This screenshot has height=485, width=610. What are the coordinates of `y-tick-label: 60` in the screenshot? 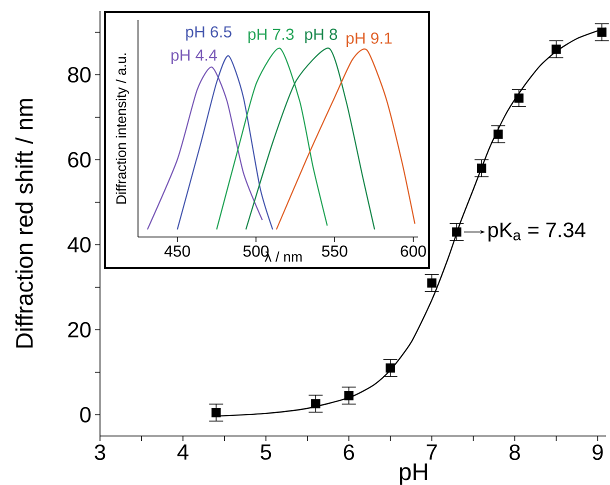 It's located at (79, 160).